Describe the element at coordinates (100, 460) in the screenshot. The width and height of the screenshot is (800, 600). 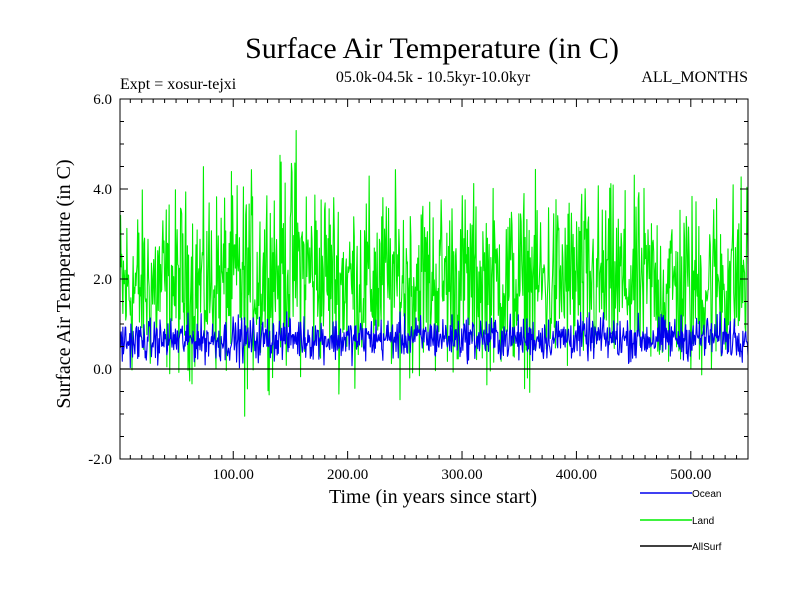
I see `y-tick-label: -2.0` at that location.